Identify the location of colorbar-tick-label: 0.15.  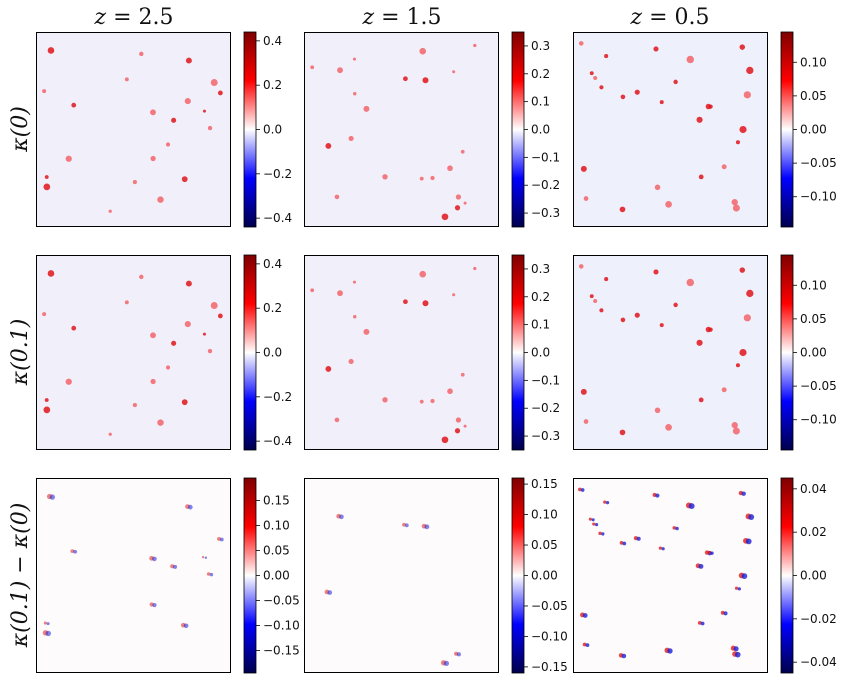
(276, 501).